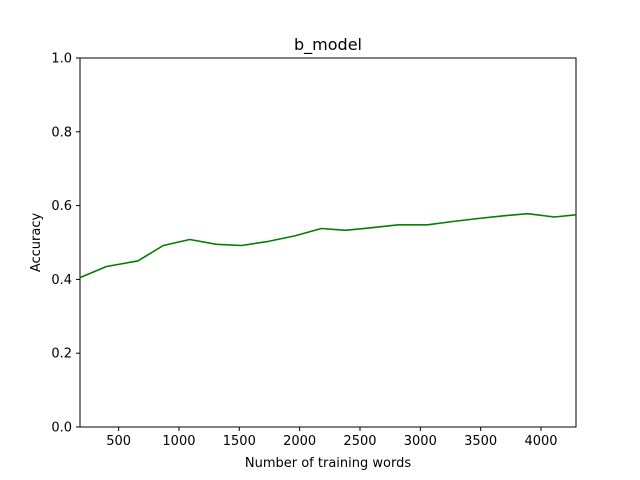 The width and height of the screenshot is (640, 480). What do you see at coordinates (178, 441) in the screenshot?
I see `x-tick-label: 1000` at bounding box center [178, 441].